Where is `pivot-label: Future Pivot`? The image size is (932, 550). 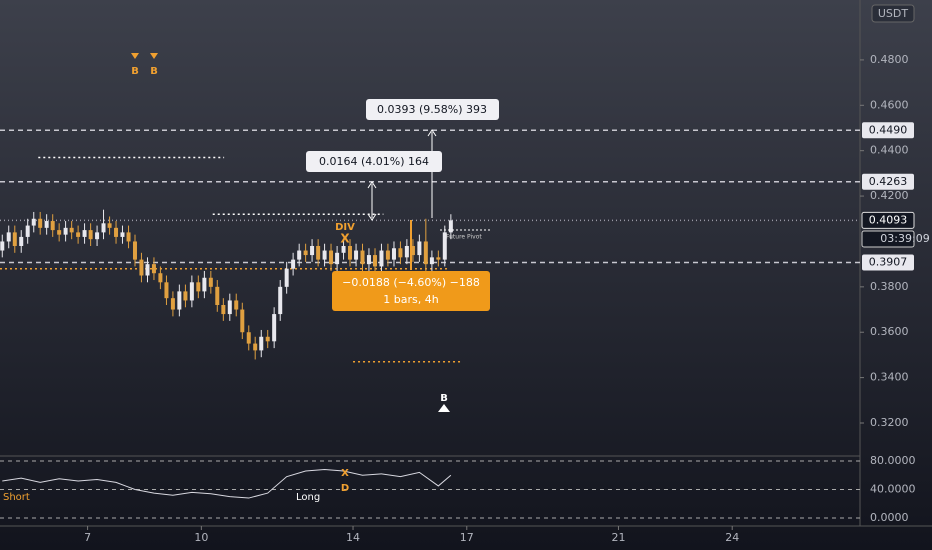 pivot-label: Future Pivot is located at coordinates (464, 237).